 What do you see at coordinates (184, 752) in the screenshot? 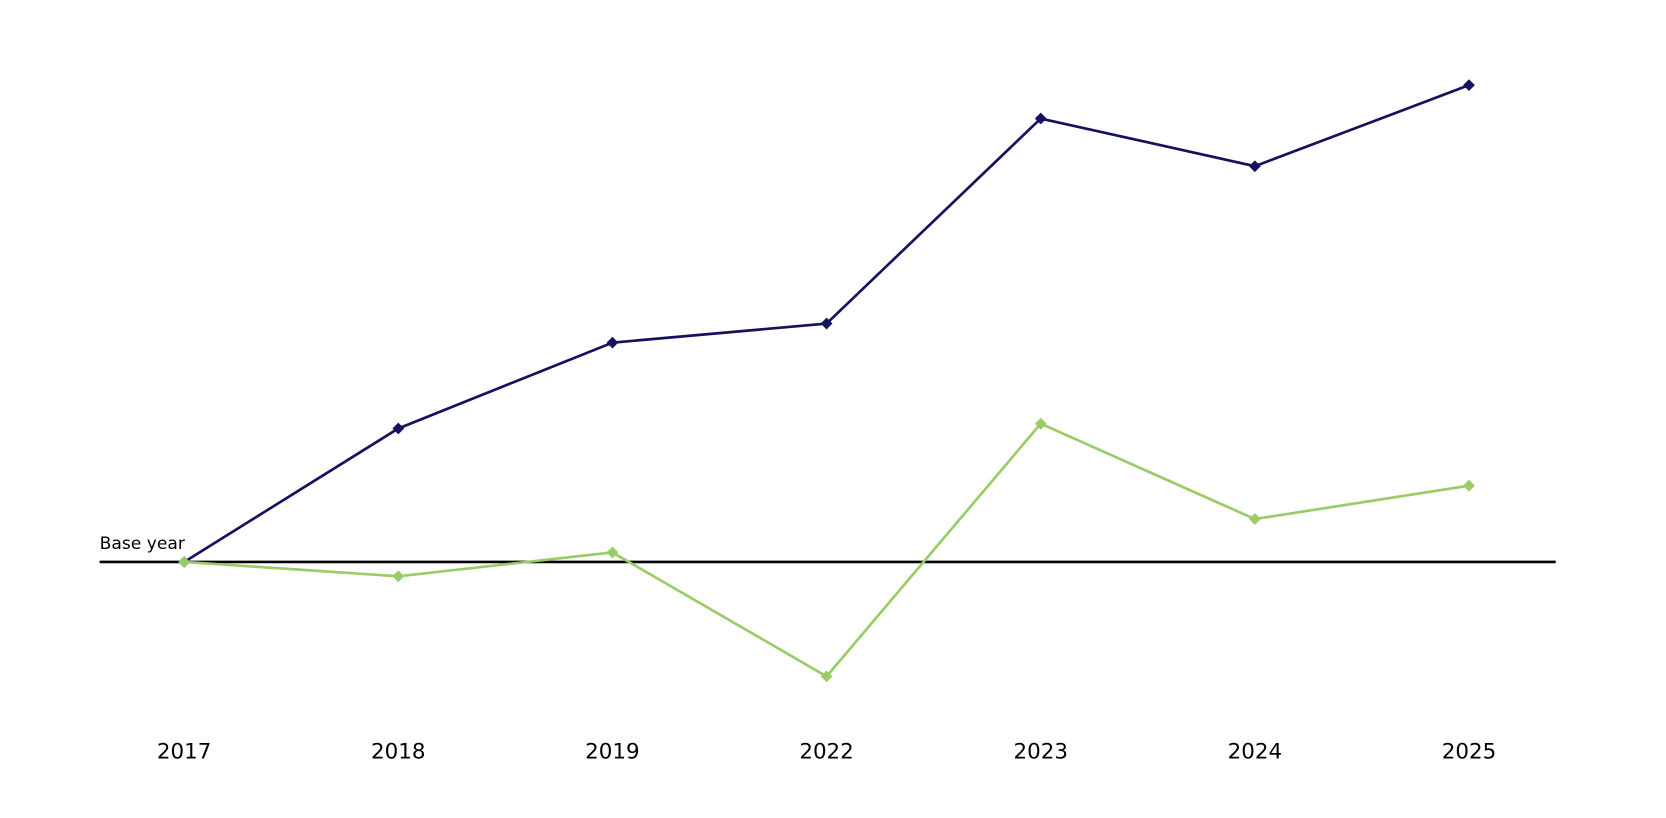
I see `x-tick-label: 2017` at bounding box center [184, 752].